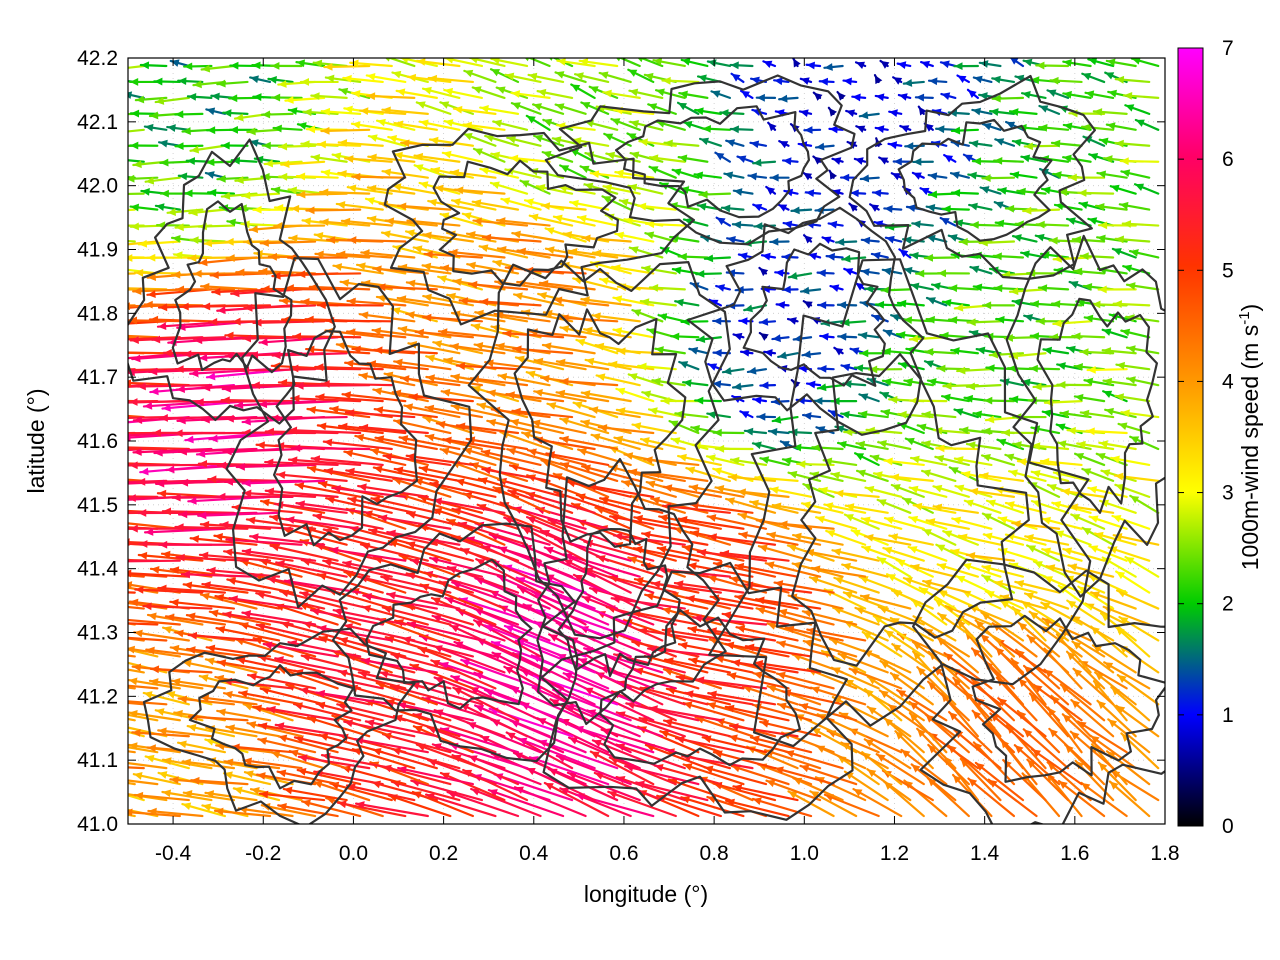 The image size is (1280, 960). What do you see at coordinates (97, 505) in the screenshot?
I see `y-tick-label: 41.5` at bounding box center [97, 505].